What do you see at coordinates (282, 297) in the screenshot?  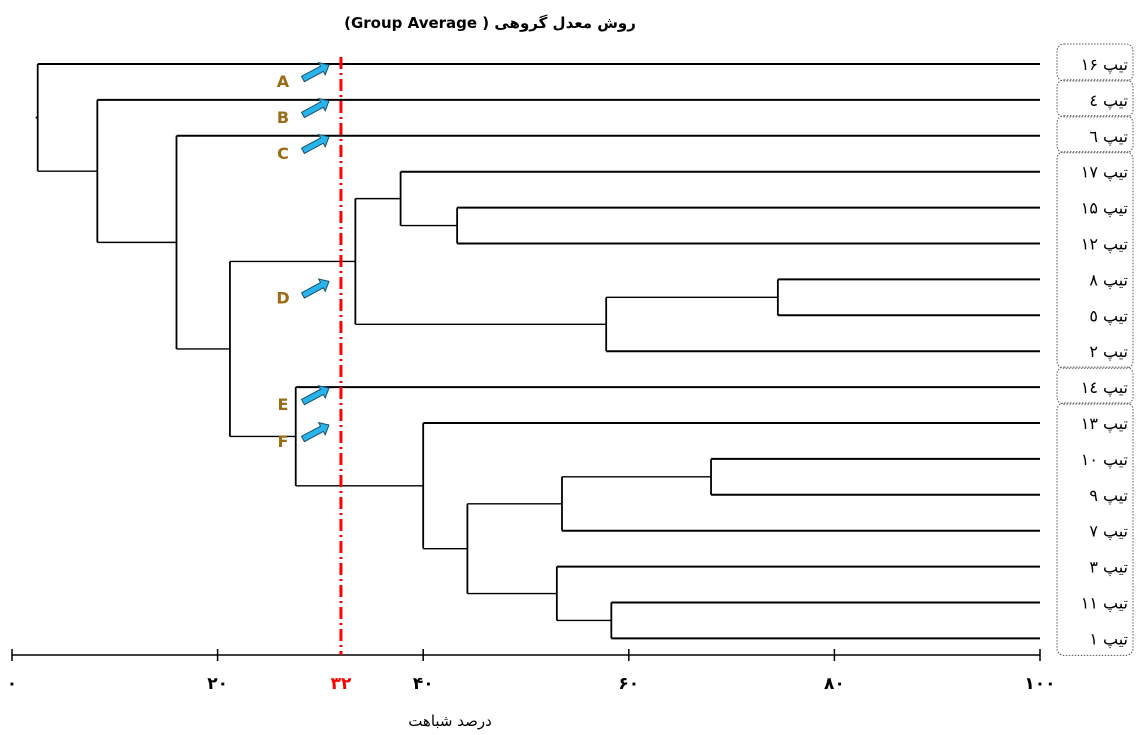 I see `annotation-letter: D` at bounding box center [282, 297].